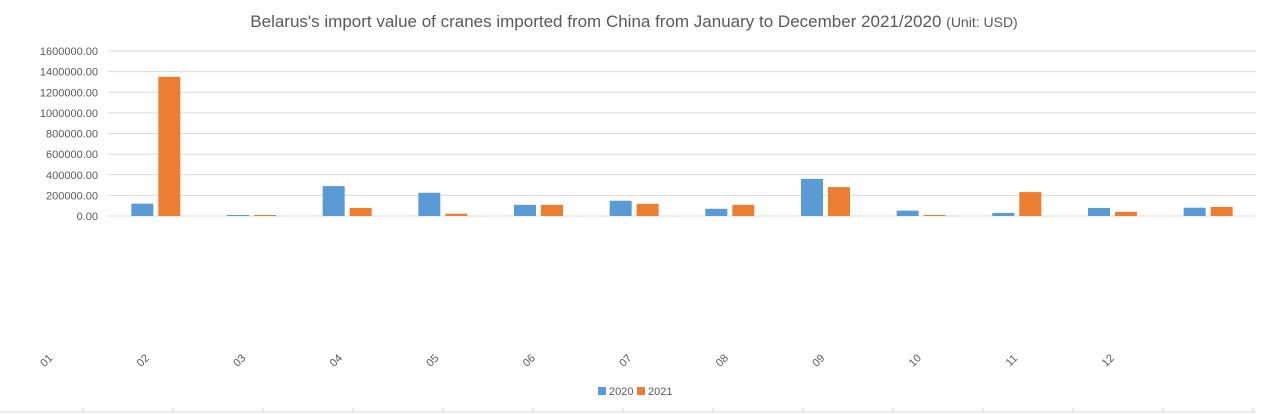 This screenshot has width=1269, height=415. Describe the element at coordinates (87, 217) in the screenshot. I see `y-tick-label: 0.00` at that location.